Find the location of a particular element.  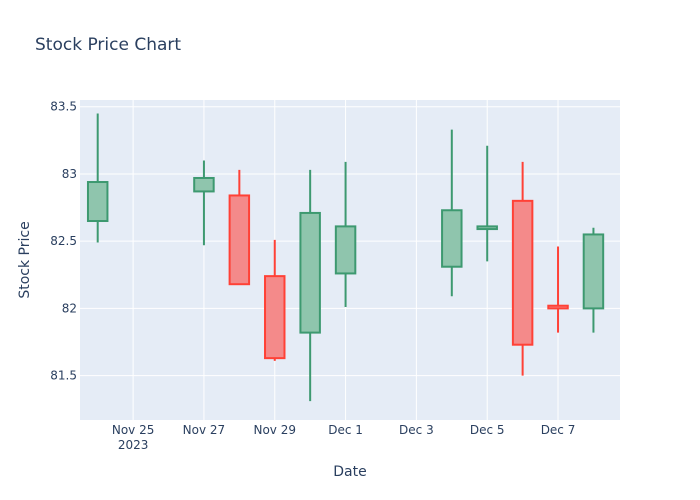

x-axis-label: Date is located at coordinates (349, 472).